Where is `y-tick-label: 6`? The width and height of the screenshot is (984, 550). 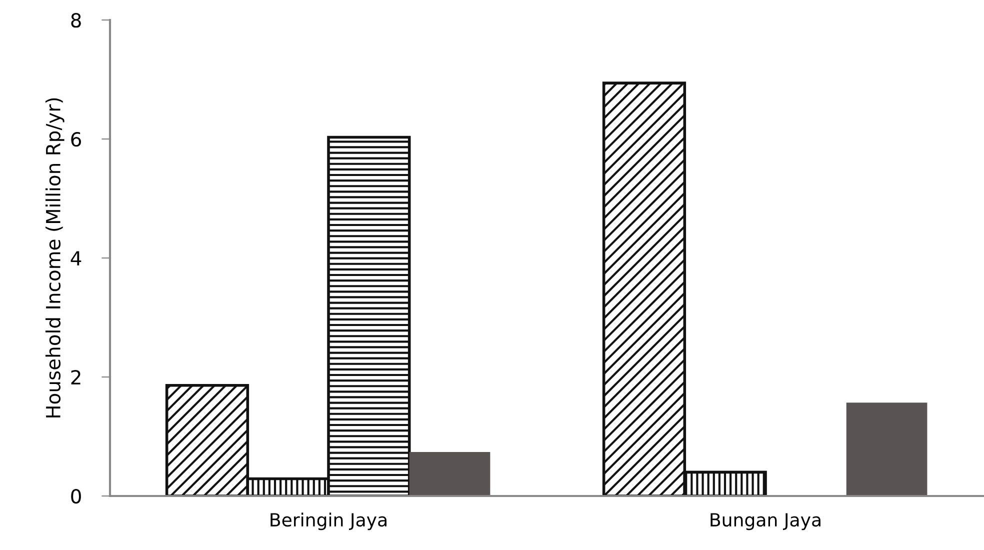
y-tick-label: 6 is located at coordinates (76, 139).